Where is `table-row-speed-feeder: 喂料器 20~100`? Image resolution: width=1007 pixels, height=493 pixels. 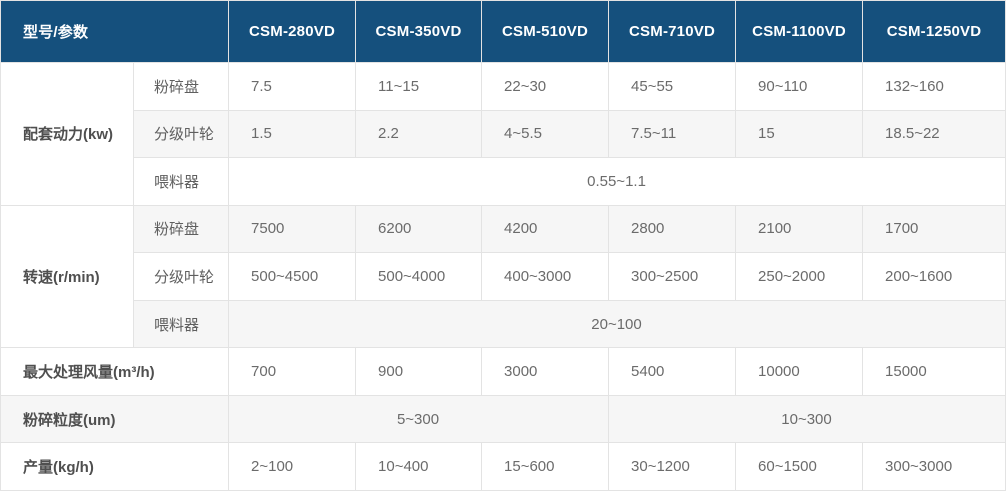 table-row-speed-feeder: 喂料器 20~100 is located at coordinates (503, 324).